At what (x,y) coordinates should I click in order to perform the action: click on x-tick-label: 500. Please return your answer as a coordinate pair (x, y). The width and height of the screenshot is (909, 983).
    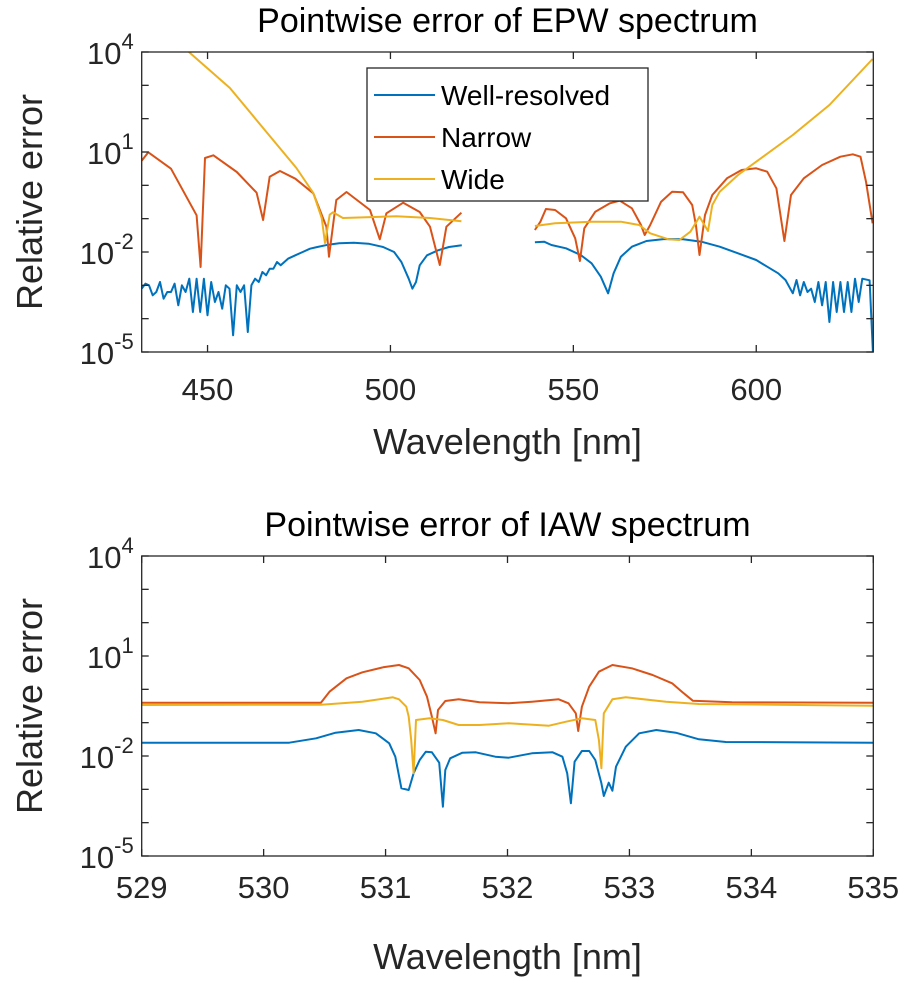
    Looking at the image, I should click on (391, 389).